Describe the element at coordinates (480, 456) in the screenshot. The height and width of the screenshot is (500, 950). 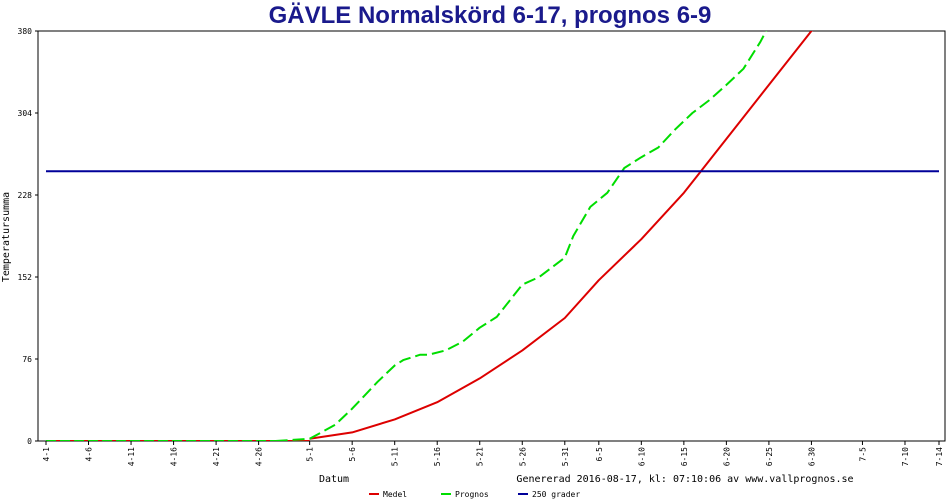
I see `x-tick-label: 5-21` at that location.